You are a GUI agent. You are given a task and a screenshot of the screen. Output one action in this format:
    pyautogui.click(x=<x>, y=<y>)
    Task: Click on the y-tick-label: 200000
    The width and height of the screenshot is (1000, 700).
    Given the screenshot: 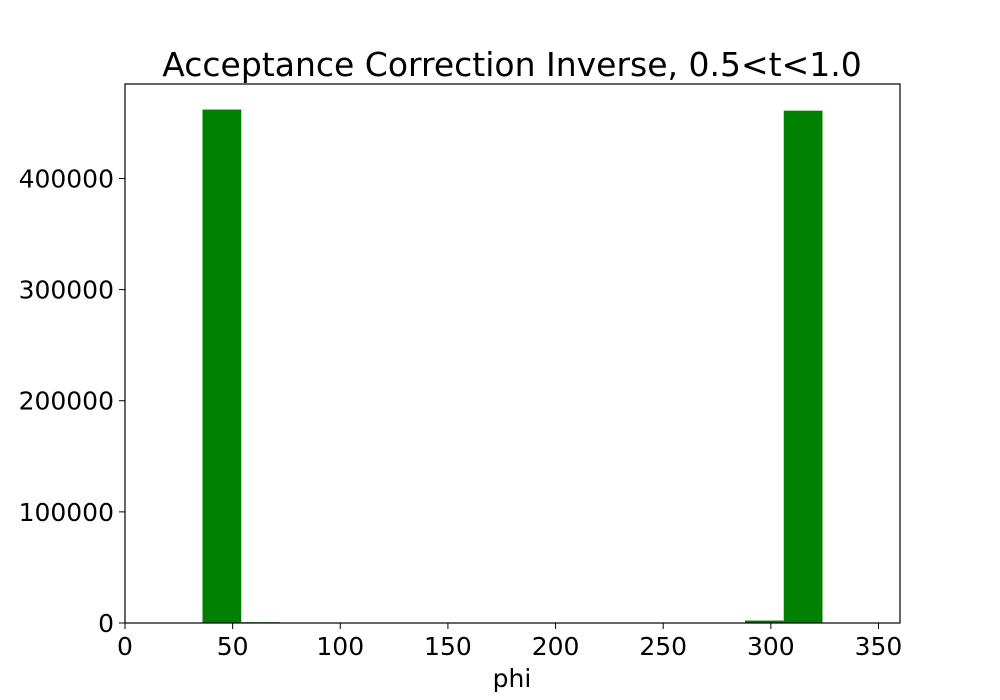 What is the action you would take?
    pyautogui.click(x=66, y=401)
    